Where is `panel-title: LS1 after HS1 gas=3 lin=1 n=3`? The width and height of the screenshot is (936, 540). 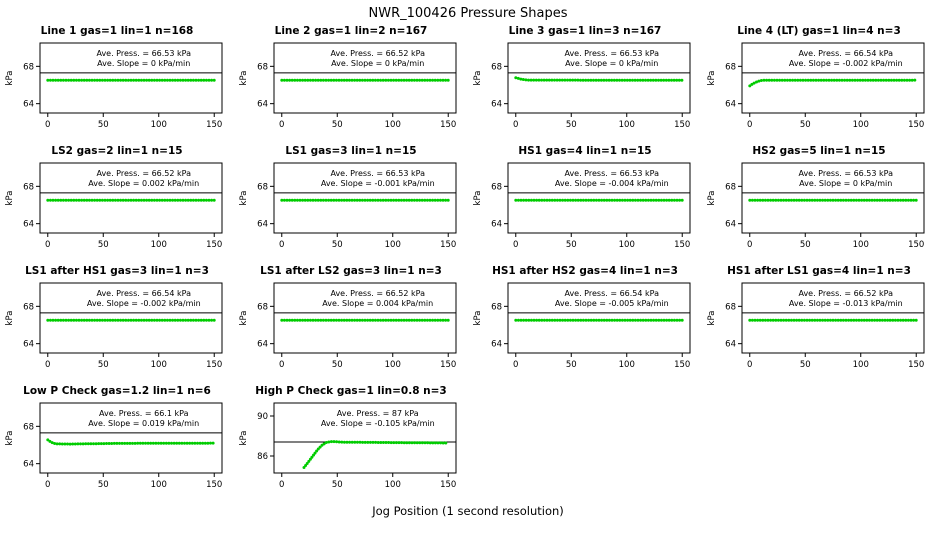
panel-title: LS1 after HS1 gas=3 lin=1 n=3 is located at coordinates (117, 271).